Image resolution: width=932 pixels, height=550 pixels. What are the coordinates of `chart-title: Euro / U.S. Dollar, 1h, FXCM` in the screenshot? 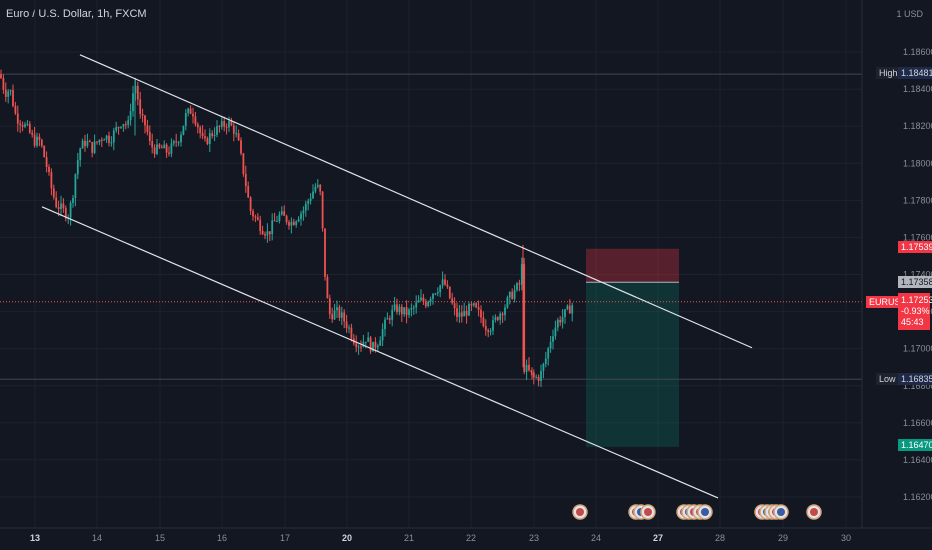 It's located at (76, 14).